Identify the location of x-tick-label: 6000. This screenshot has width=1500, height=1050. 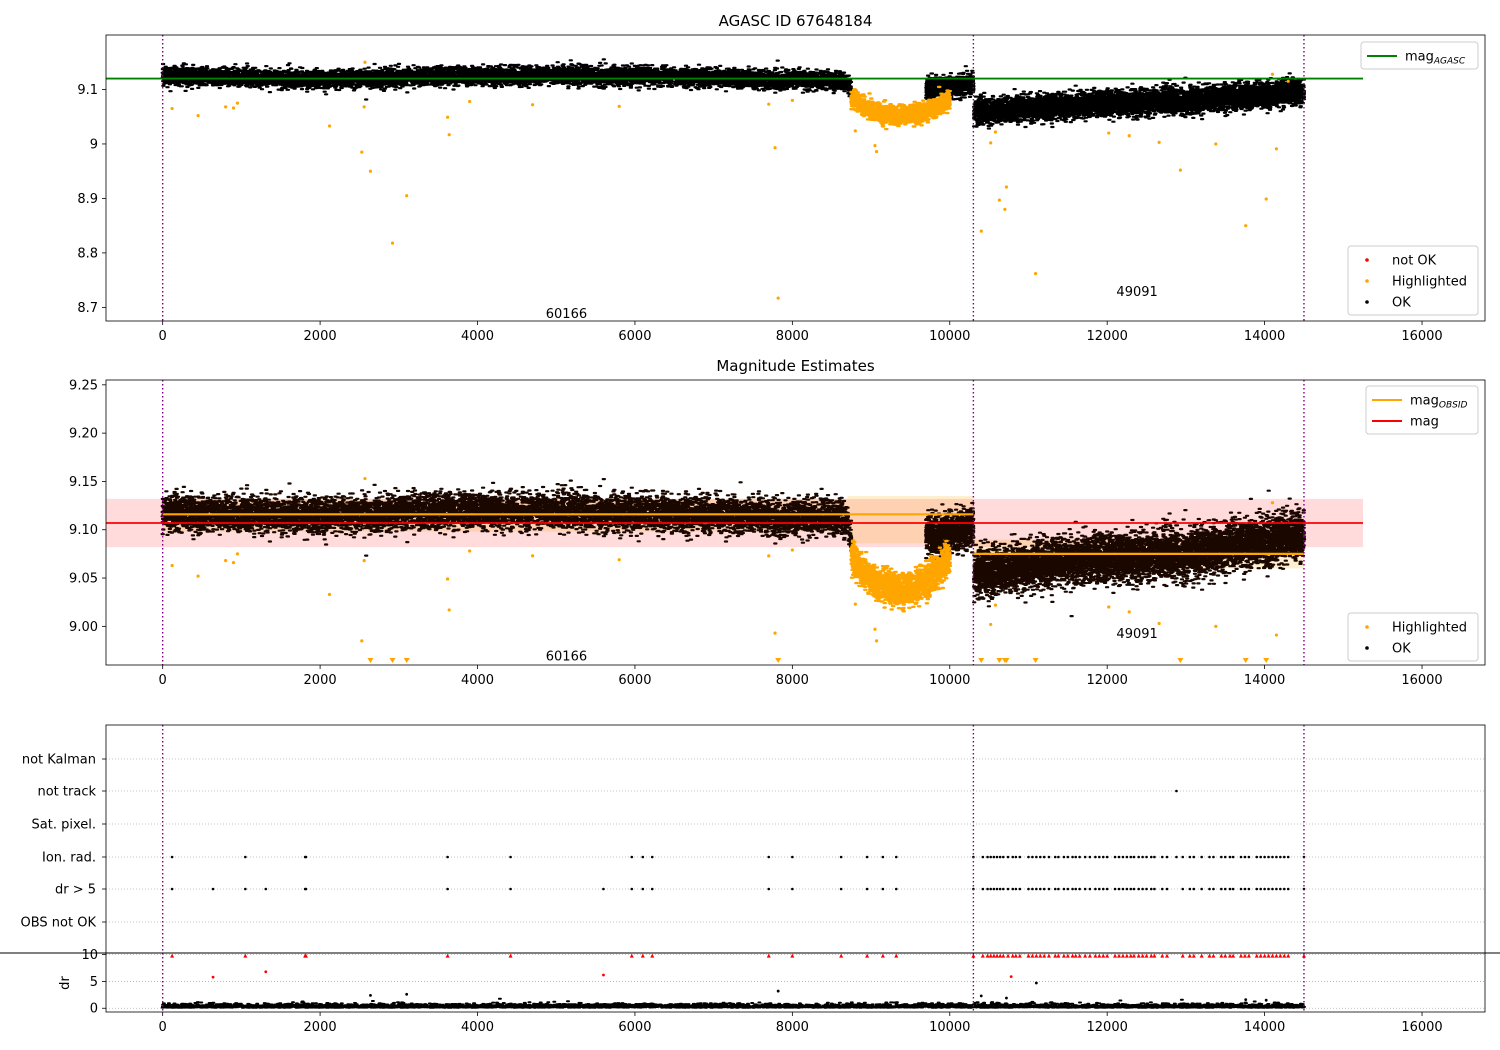
(634, 680).